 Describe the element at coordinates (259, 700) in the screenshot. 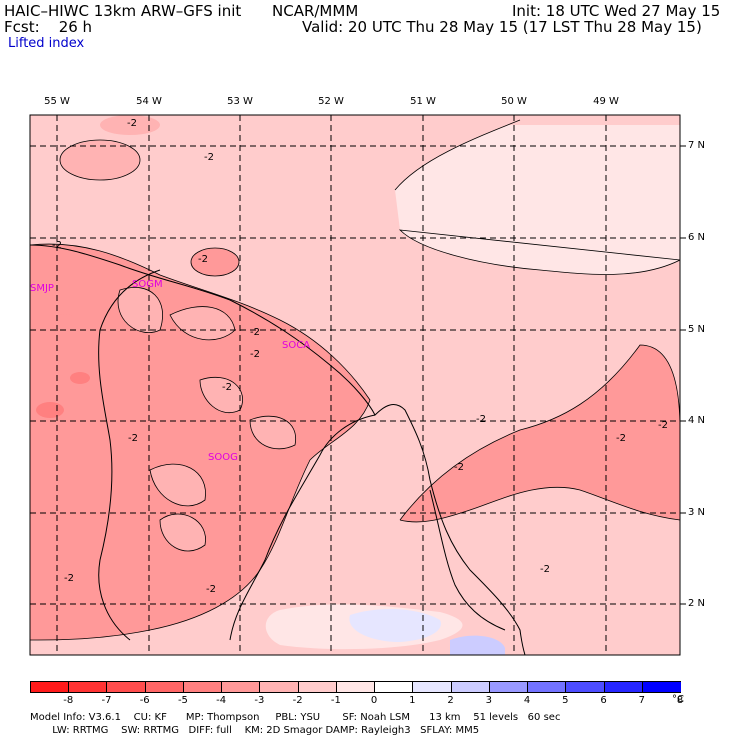

I see `colorbar-tick-label: -3` at that location.